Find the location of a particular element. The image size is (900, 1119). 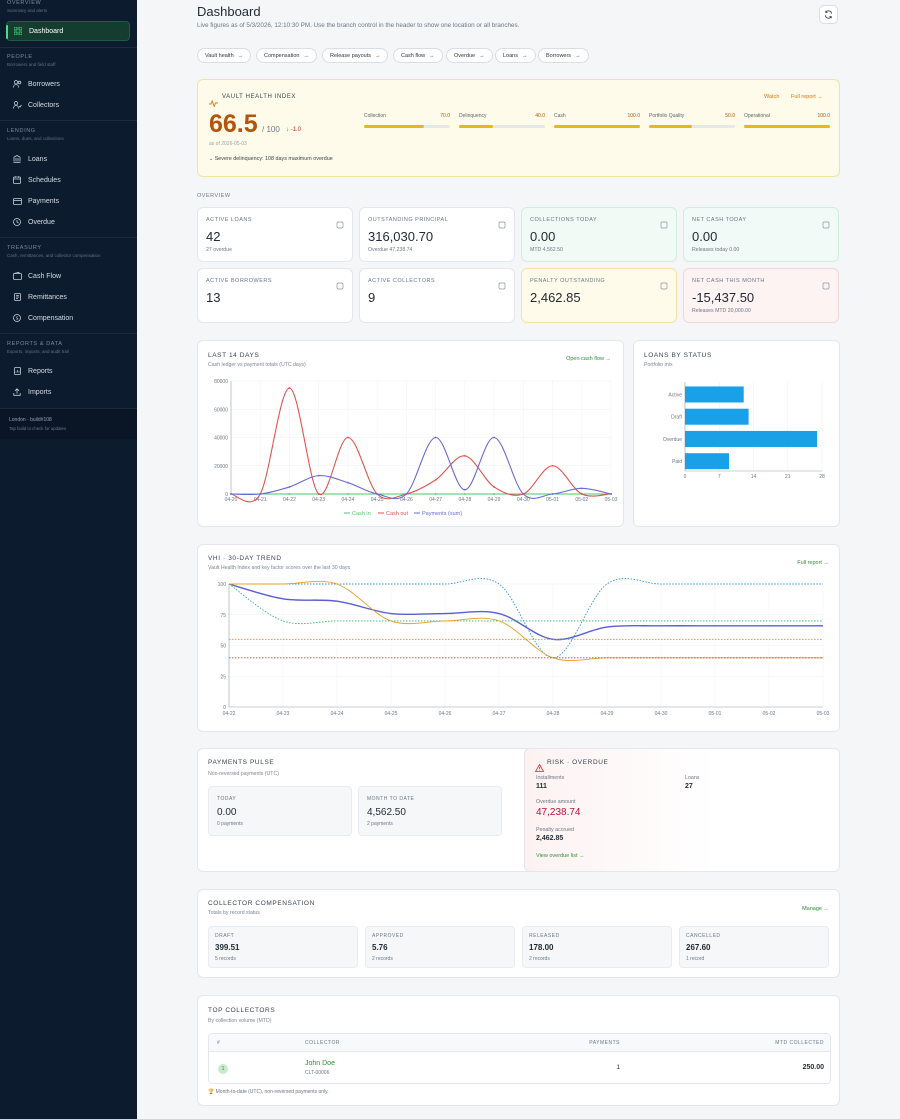

sidebar-item-cash-flow: Cash Flow is located at coordinates (68, 276).